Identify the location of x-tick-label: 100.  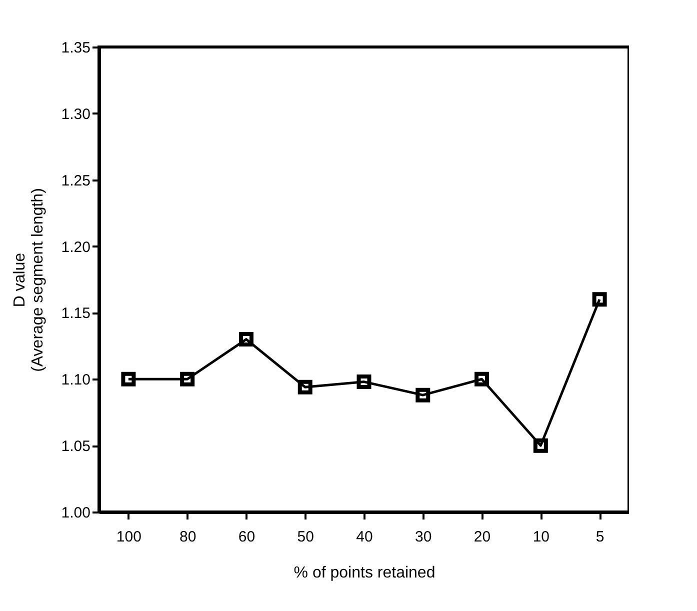
(129, 537).